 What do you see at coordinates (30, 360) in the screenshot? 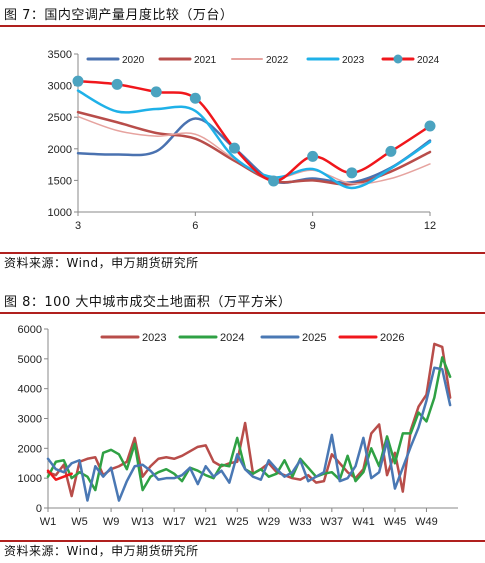
I see `y-tick-label: 5000` at bounding box center [30, 360].